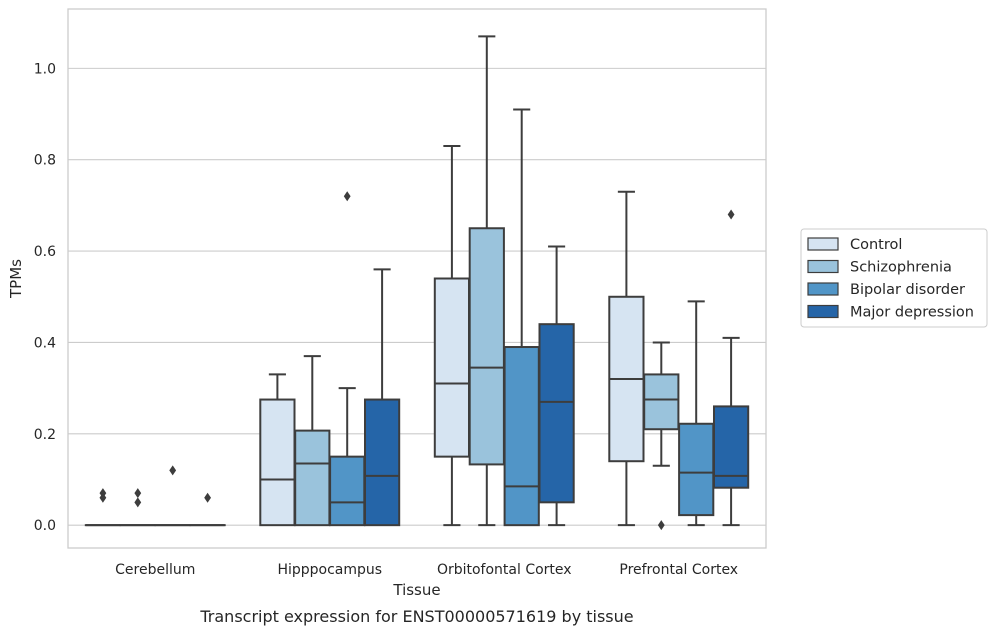 This screenshot has width=997, height=634. Describe the element at coordinates (504, 570) in the screenshot. I see `x-tick-label: Orbitofontal Cortex` at that location.